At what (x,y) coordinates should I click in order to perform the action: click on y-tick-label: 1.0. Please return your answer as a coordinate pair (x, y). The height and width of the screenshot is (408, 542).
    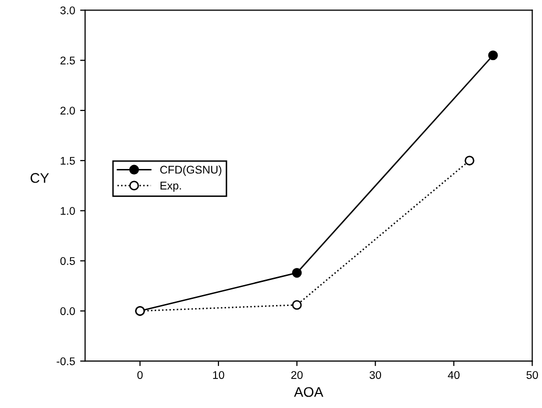
    Looking at the image, I should click on (67, 210).